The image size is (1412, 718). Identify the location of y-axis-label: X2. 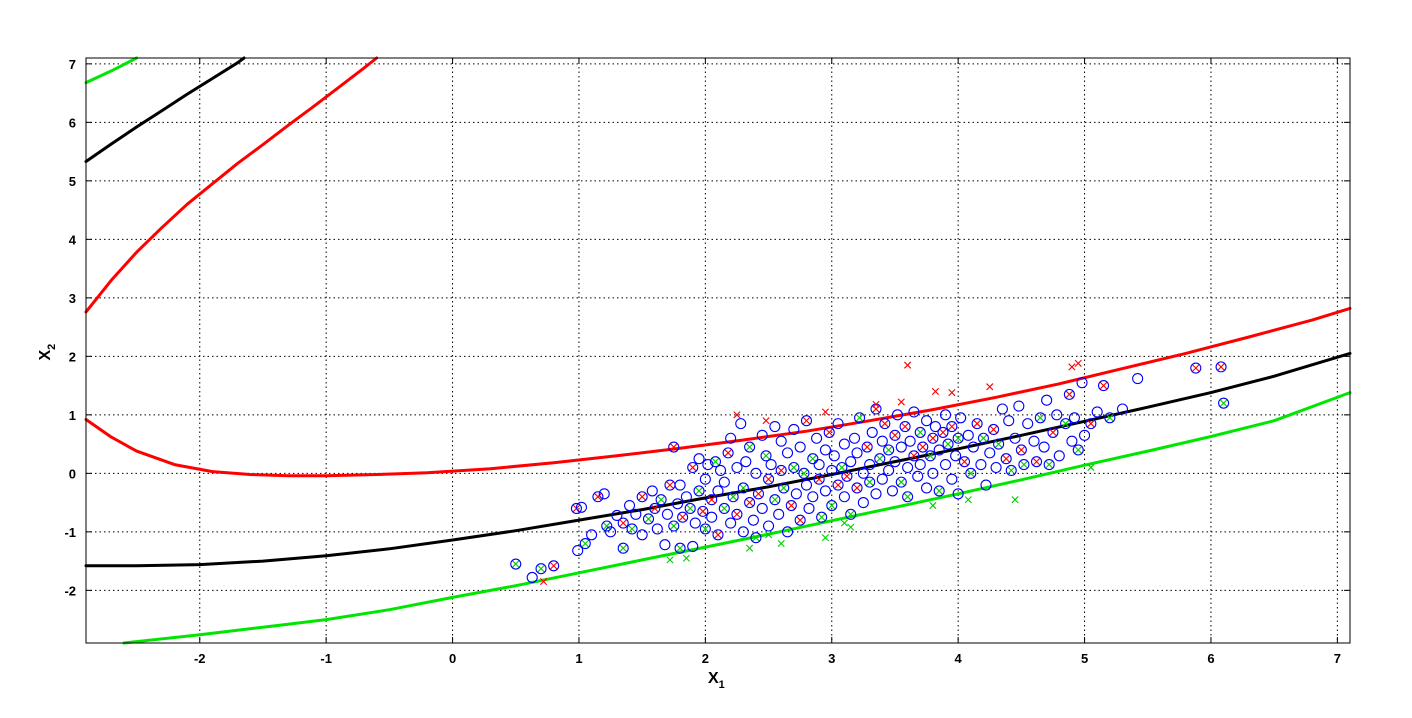
(47, 352).